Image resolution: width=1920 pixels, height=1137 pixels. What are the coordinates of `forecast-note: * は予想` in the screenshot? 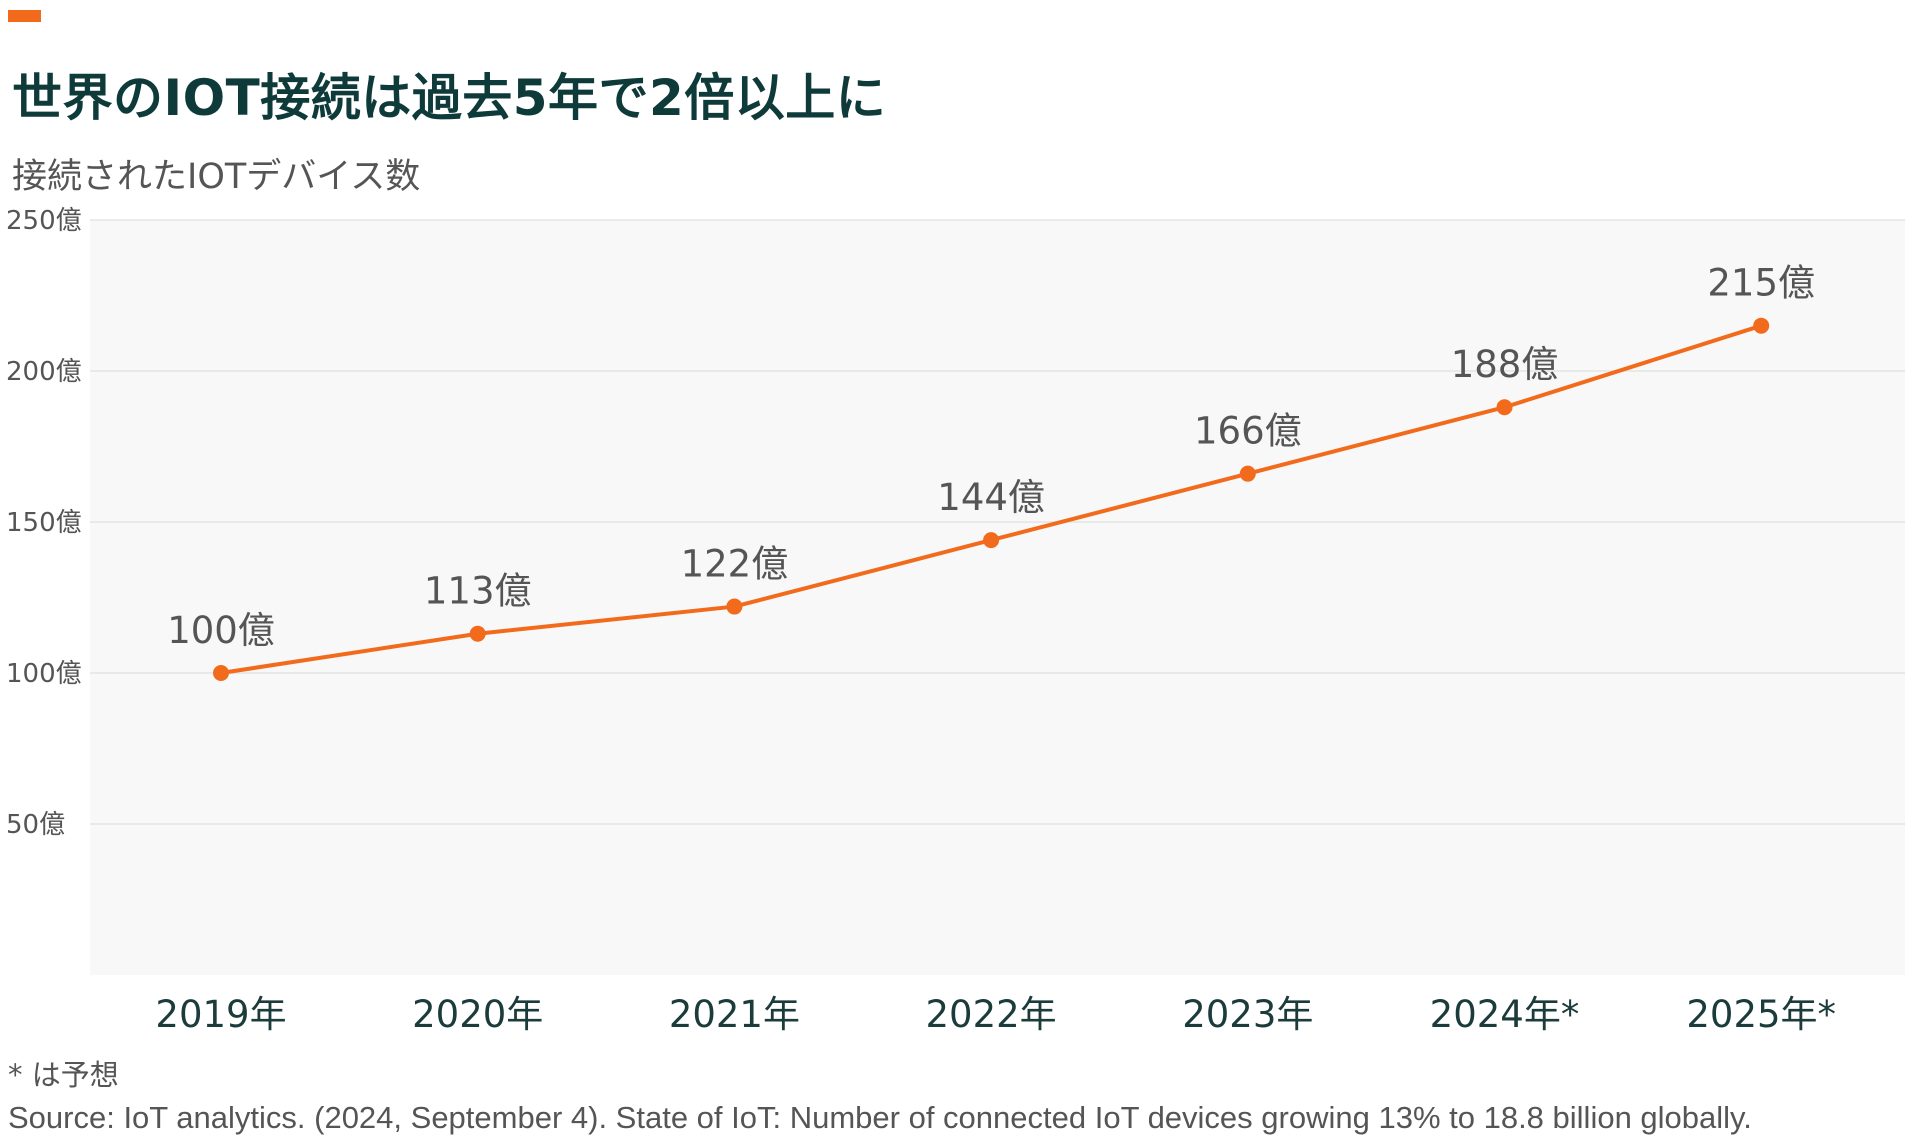 It's located at (63, 1075).